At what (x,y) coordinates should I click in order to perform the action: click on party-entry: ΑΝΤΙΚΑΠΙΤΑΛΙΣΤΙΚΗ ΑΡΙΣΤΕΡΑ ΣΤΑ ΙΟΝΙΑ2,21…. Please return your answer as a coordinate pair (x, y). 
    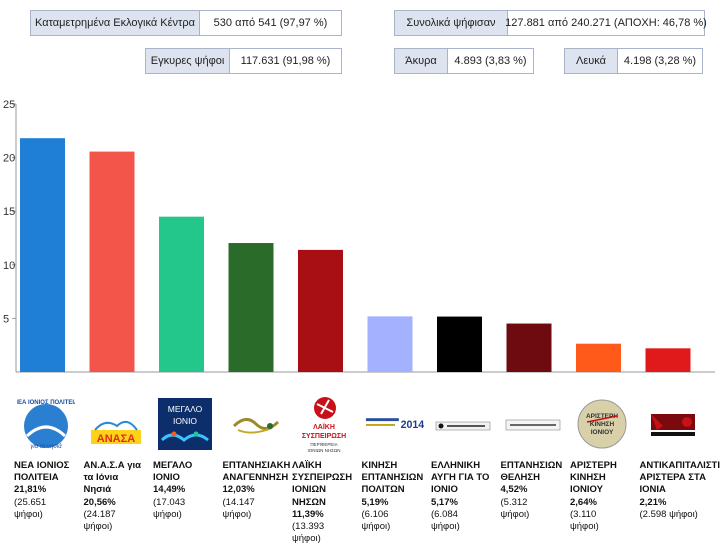
    Looking at the image, I should click on (679, 472).